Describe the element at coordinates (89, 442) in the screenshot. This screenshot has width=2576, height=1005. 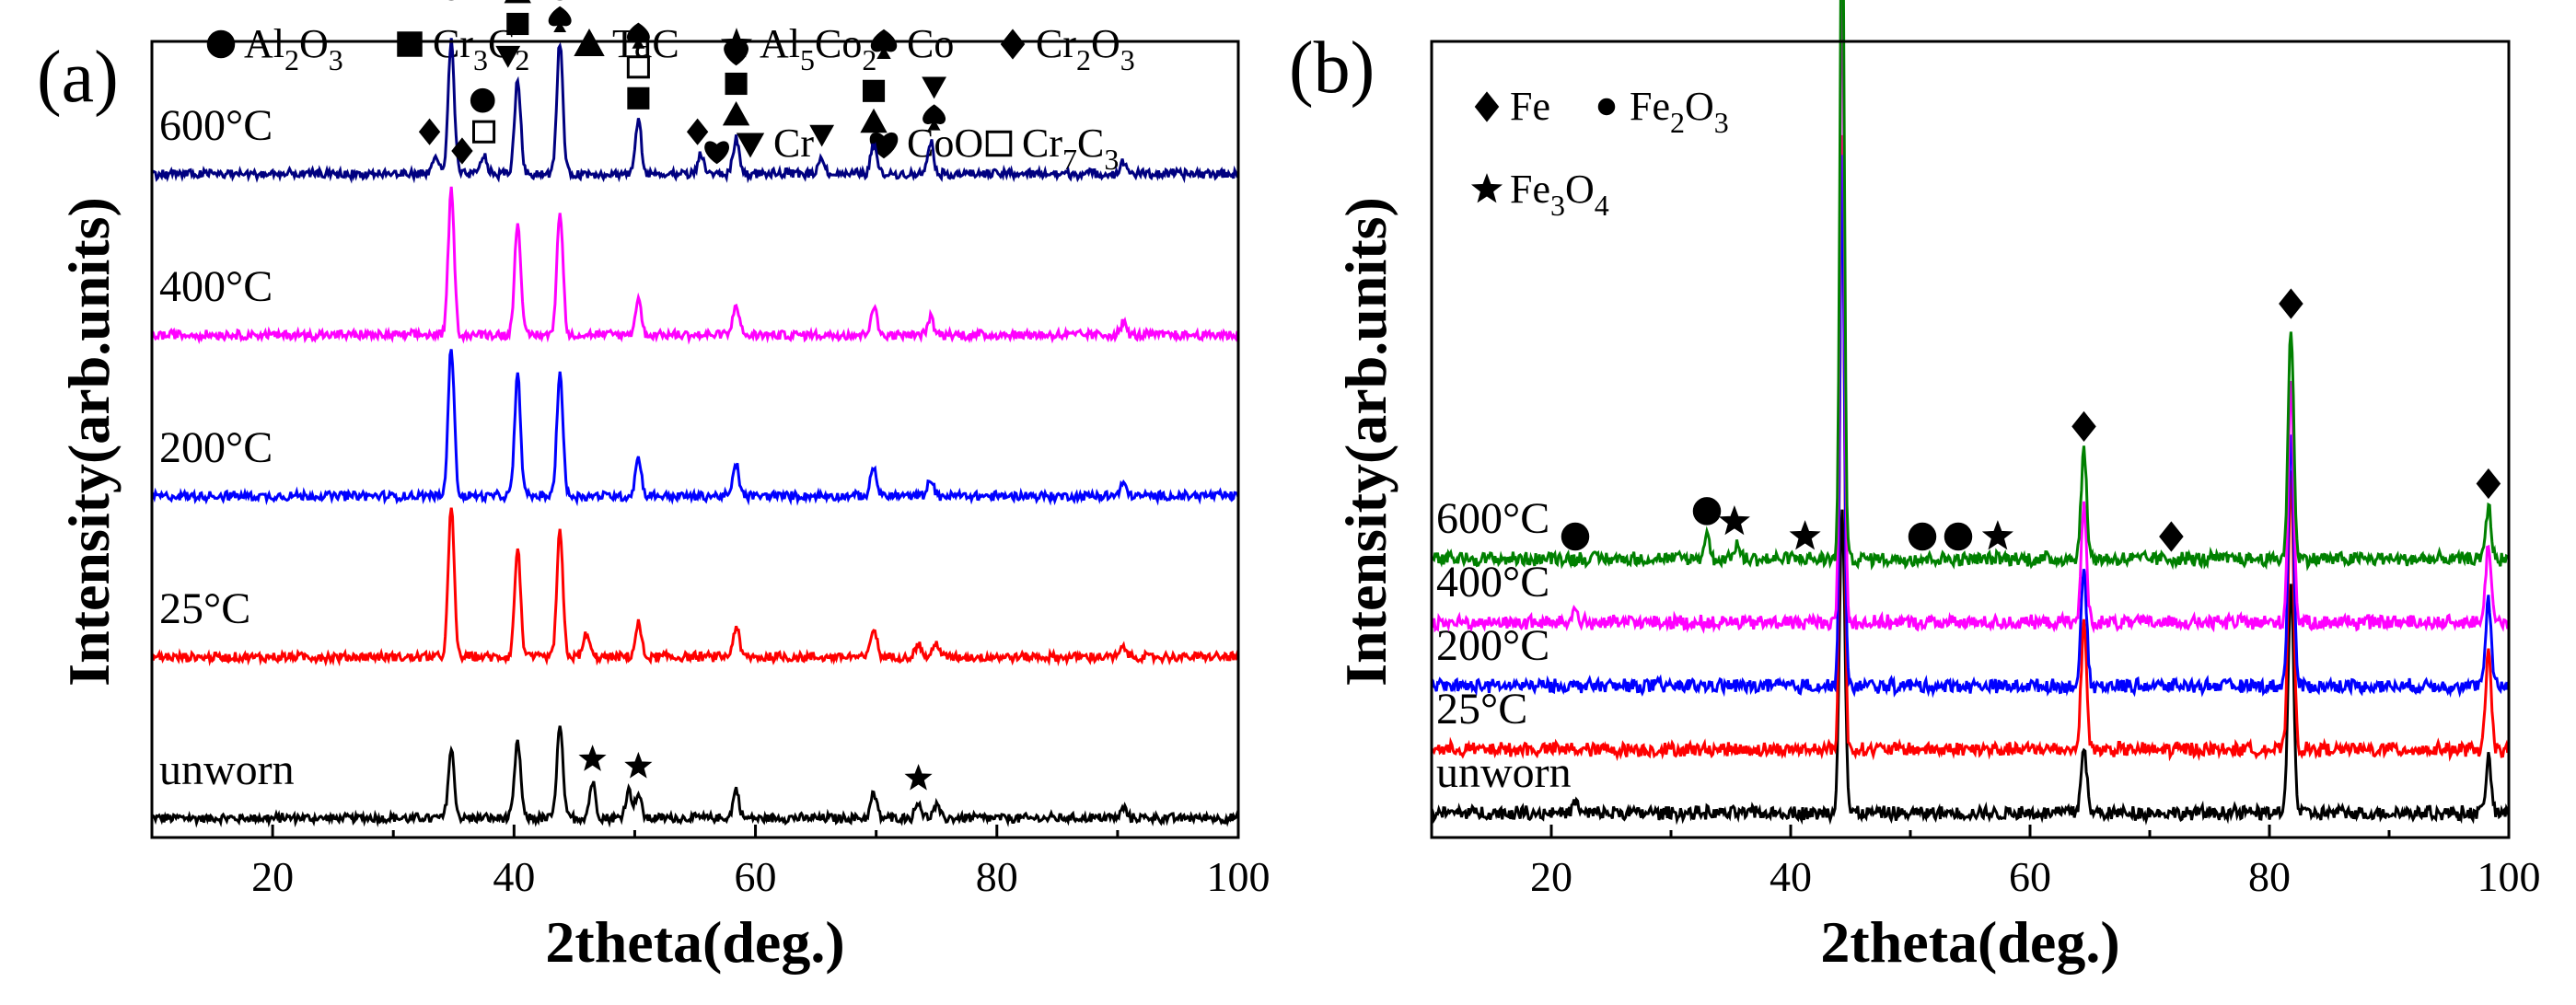
I see `panel-a-y-axis-title: Intensity(arb.units)` at that location.